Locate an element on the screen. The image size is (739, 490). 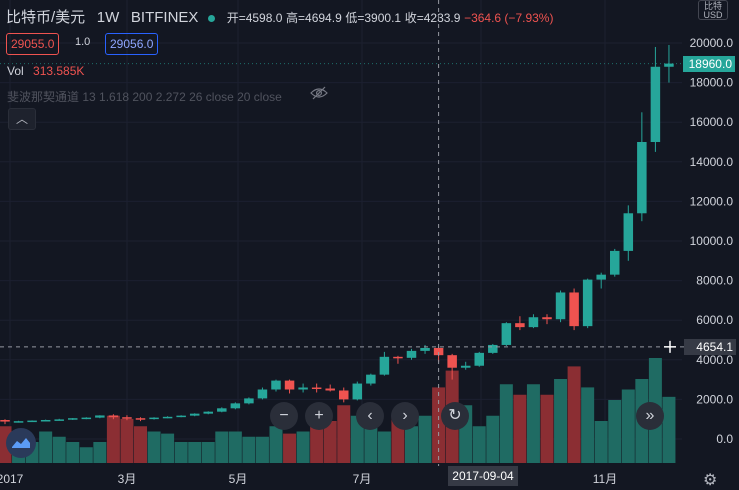
crosshair-date-label: 2017-09-04 is located at coordinates (483, 476).